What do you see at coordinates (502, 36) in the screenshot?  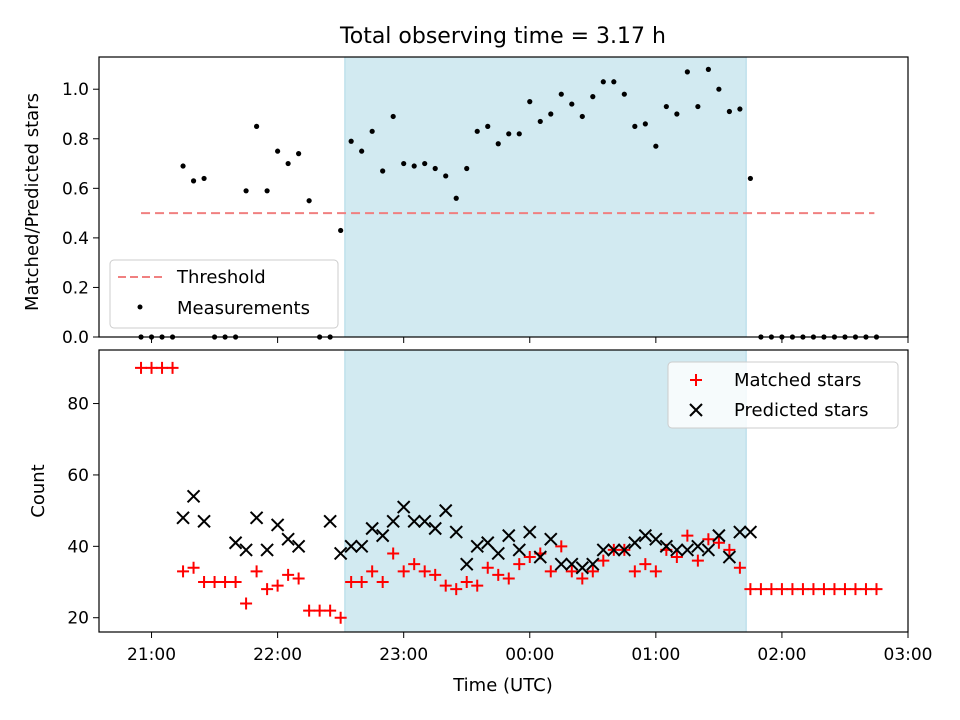 I see `chart-title: Total observing time = 3.17 h` at bounding box center [502, 36].